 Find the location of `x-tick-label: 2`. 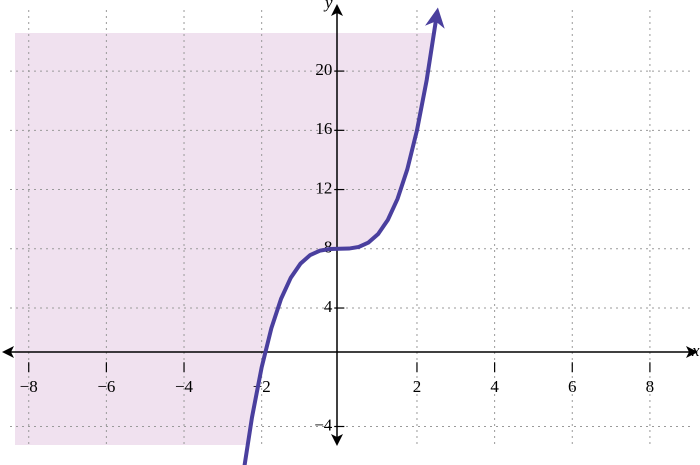

x-tick-label: 2 is located at coordinates (417, 386).